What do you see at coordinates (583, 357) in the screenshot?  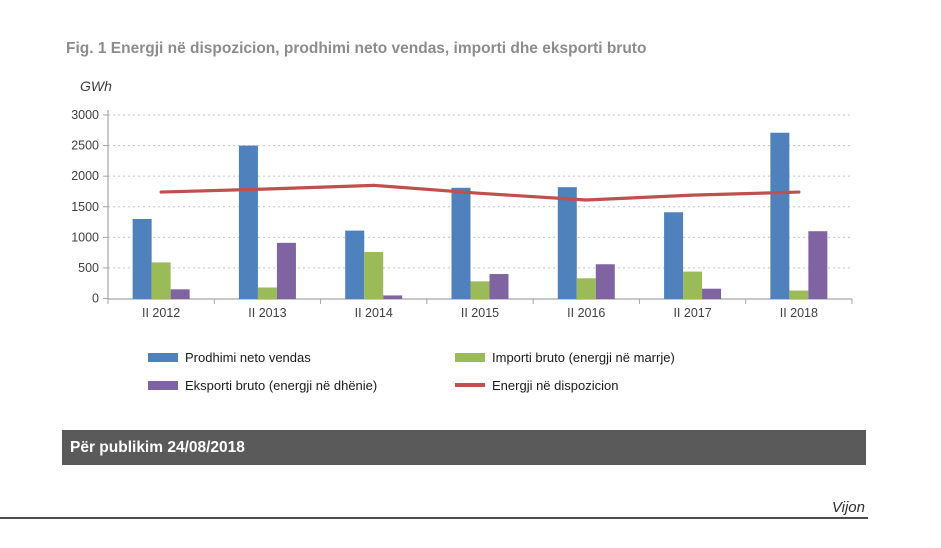 I see `legend-label: Importi bruto (energji në marrje)` at bounding box center [583, 357].